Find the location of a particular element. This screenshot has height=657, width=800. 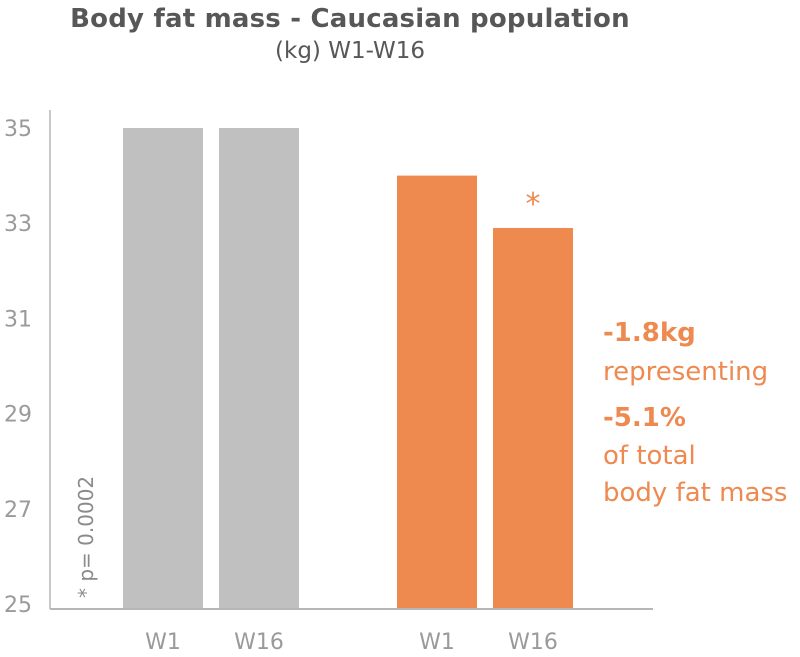

y-tick-label: 25 is located at coordinates (18, 605).